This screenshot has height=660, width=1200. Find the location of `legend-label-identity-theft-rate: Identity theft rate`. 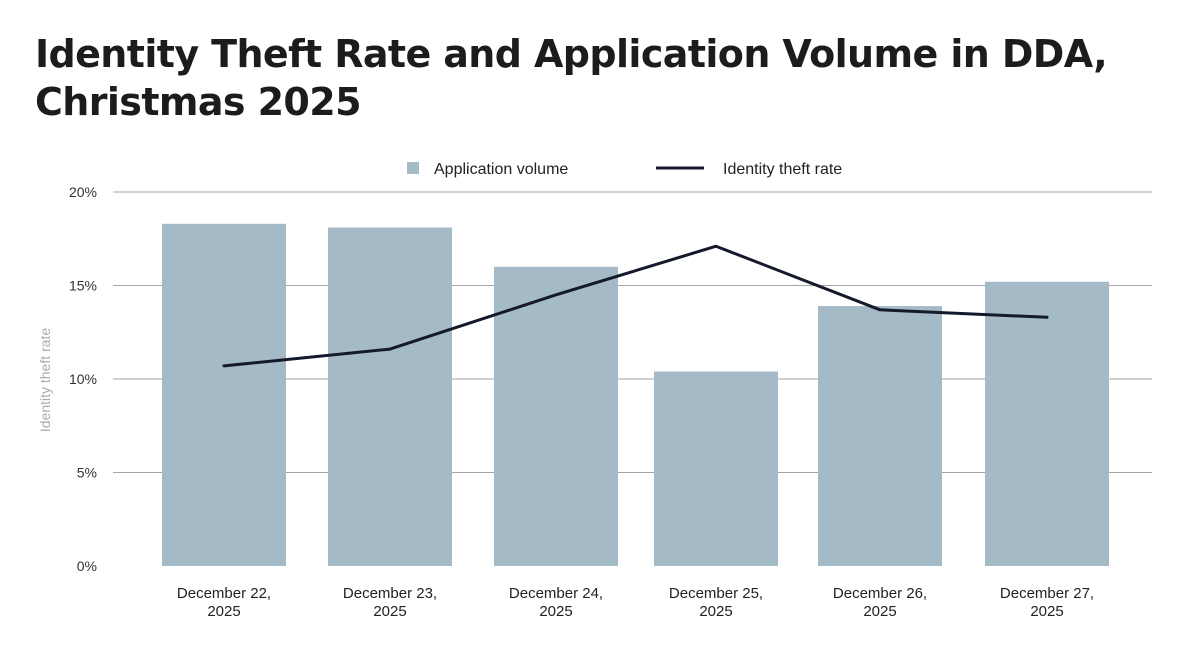

legend-label-identity-theft-rate: Identity theft rate is located at coordinates (782, 169).